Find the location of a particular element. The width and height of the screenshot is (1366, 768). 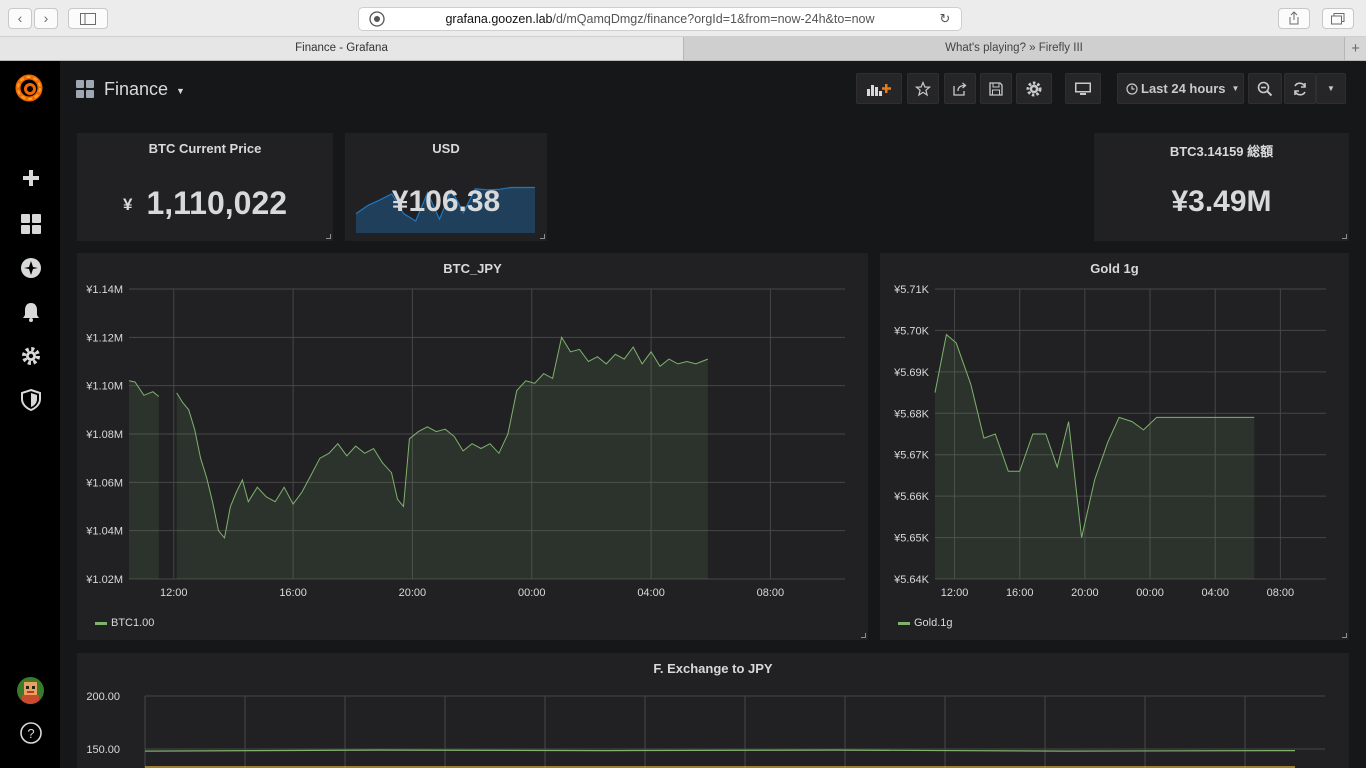

time-picker-button: Last 24 hours ▼ is located at coordinates (1180, 88).